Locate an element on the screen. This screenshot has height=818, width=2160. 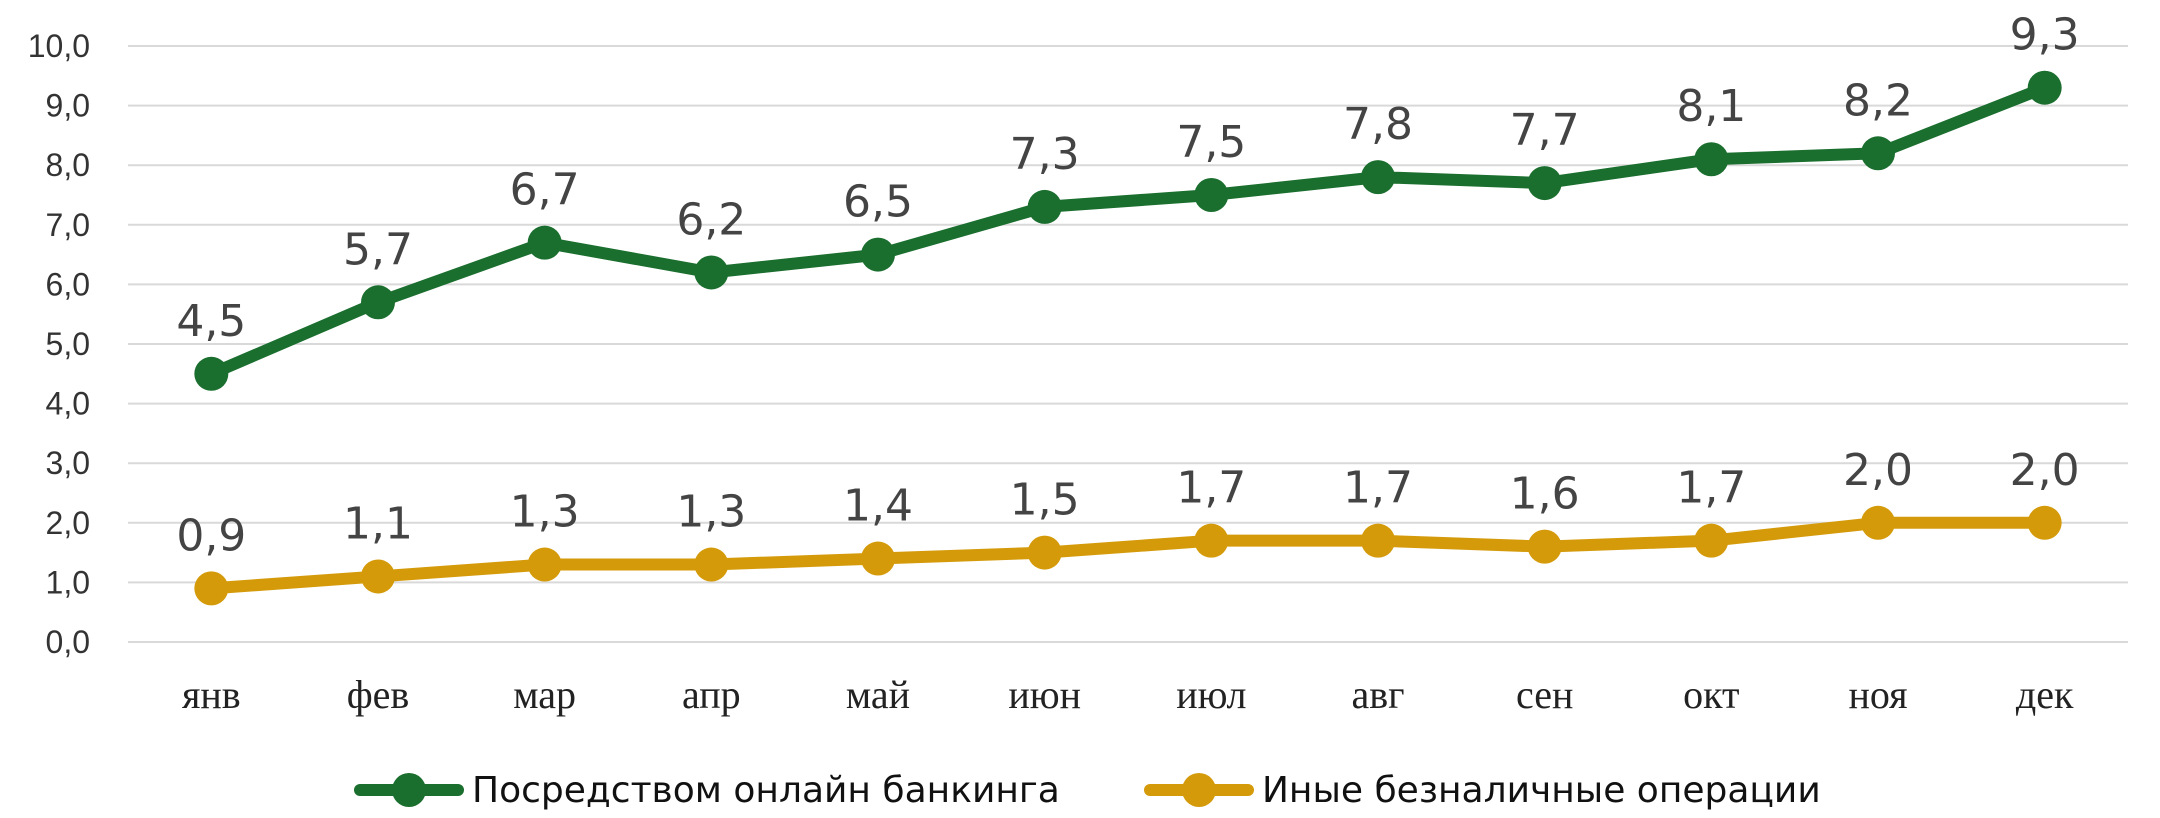
y-tick-label: 3,0 is located at coordinates (68, 463).